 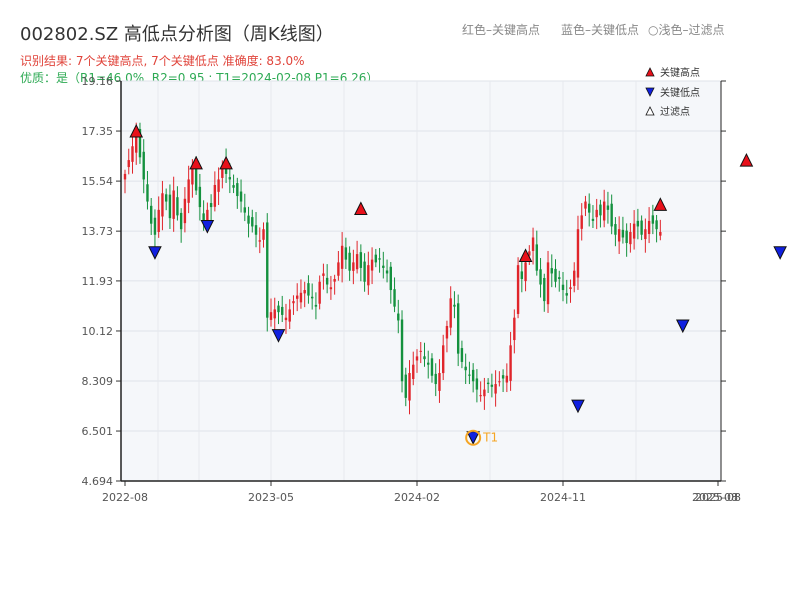 I want to click on result-line: 识别结果: 7个关键高点, 7个关键低点 准确度: 83.0%, so click(x=162, y=61).